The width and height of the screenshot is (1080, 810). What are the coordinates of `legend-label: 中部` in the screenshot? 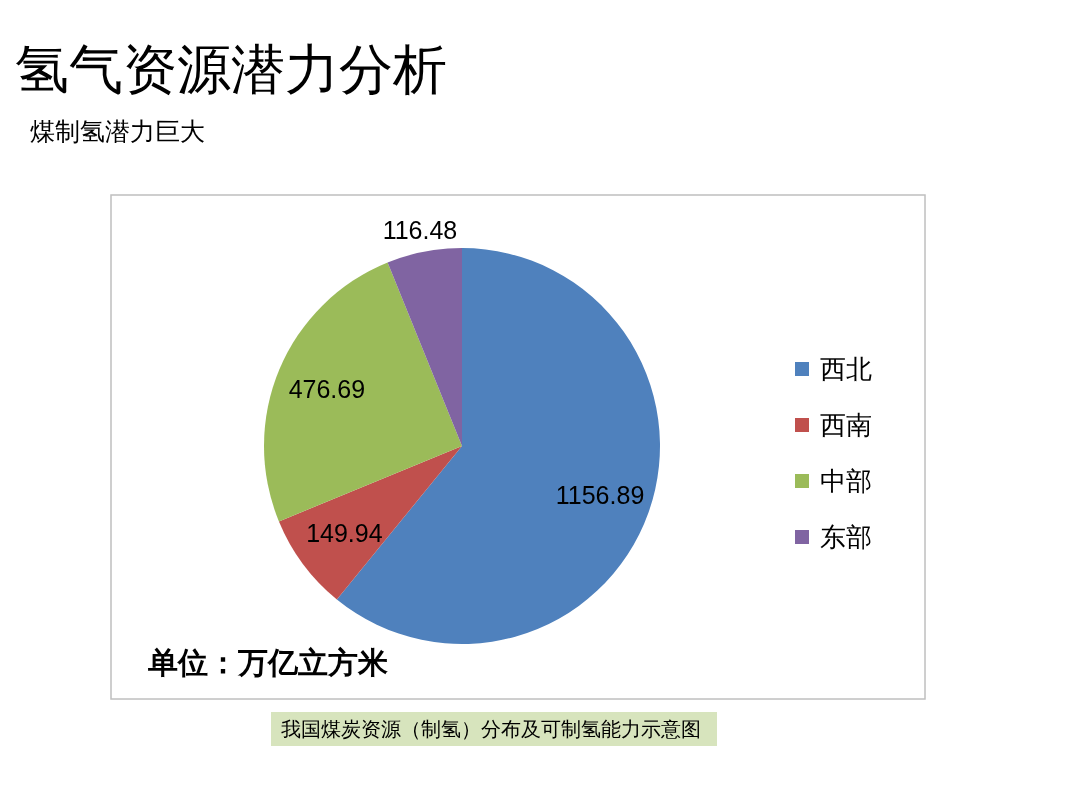 It's located at (846, 481).